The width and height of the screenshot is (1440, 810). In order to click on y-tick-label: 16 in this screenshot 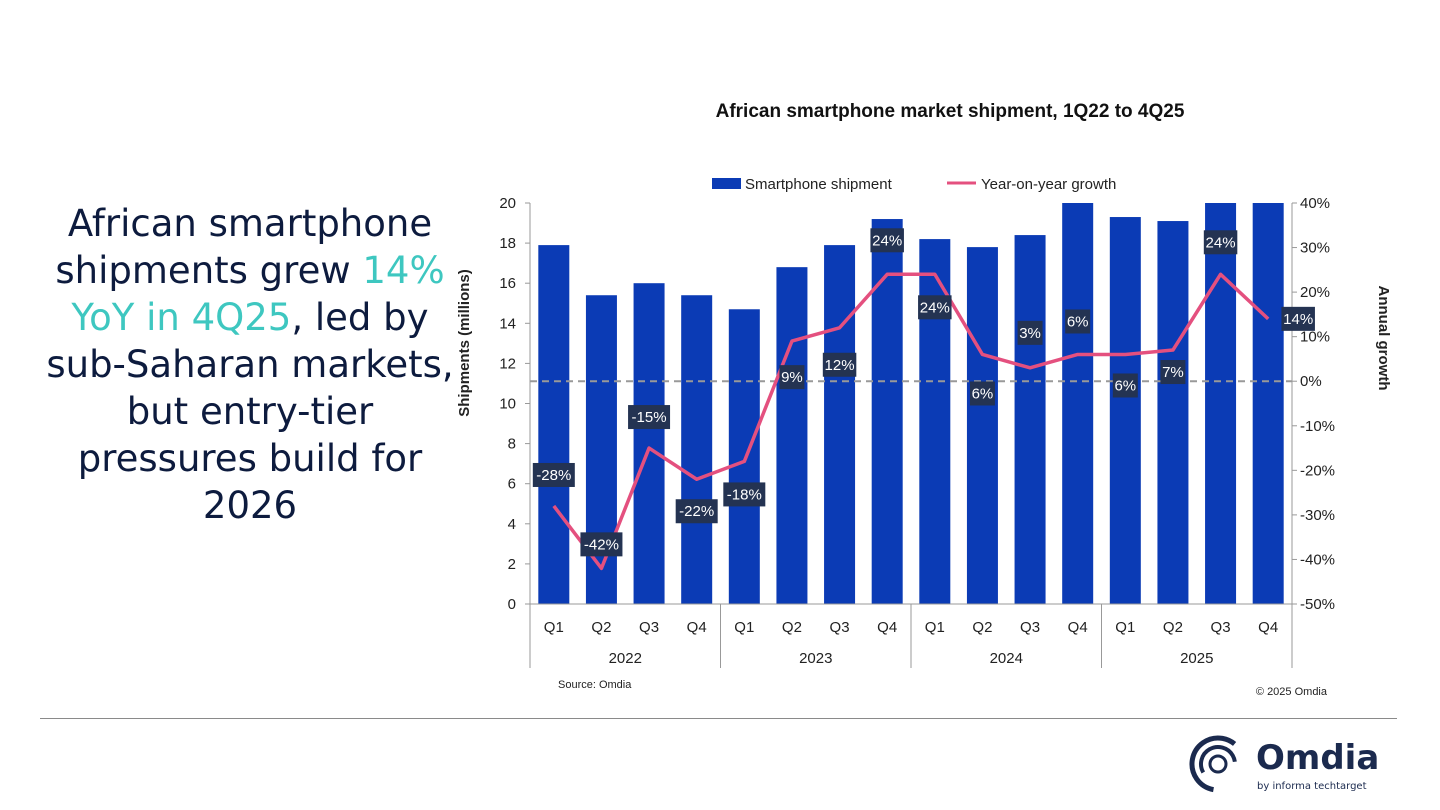, I will do `click(507, 283)`.